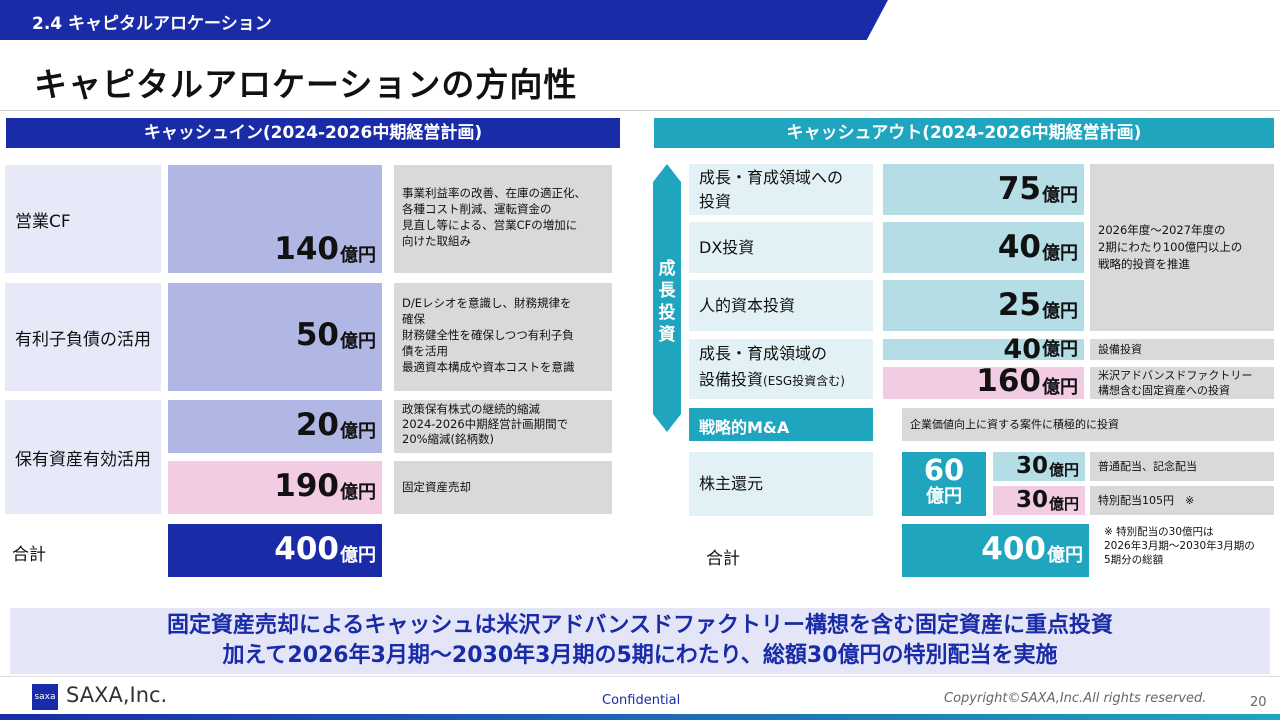  I want to click on cash-out-value-facility: 40 億円, so click(983, 349).